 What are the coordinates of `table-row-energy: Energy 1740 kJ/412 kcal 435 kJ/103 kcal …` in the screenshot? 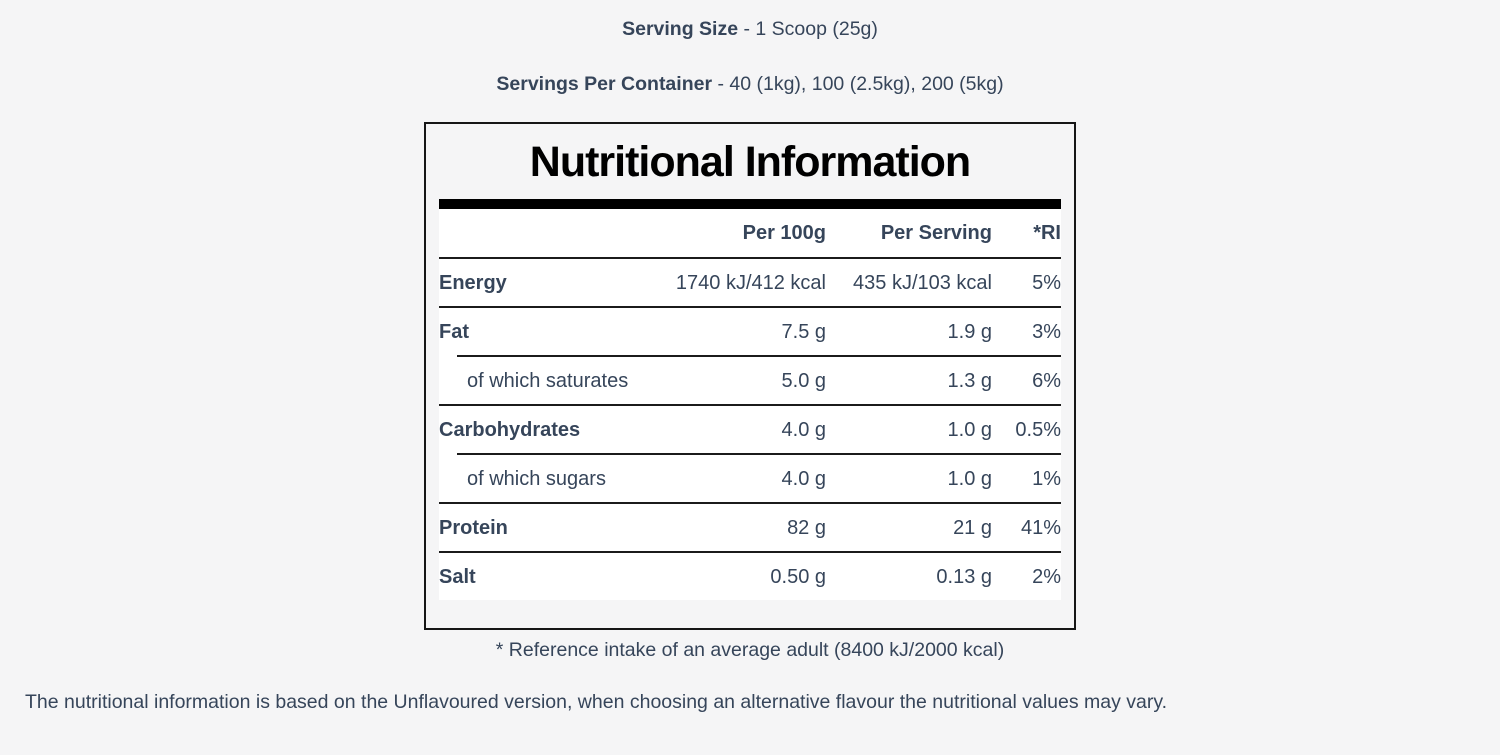 It's located at (750, 282).